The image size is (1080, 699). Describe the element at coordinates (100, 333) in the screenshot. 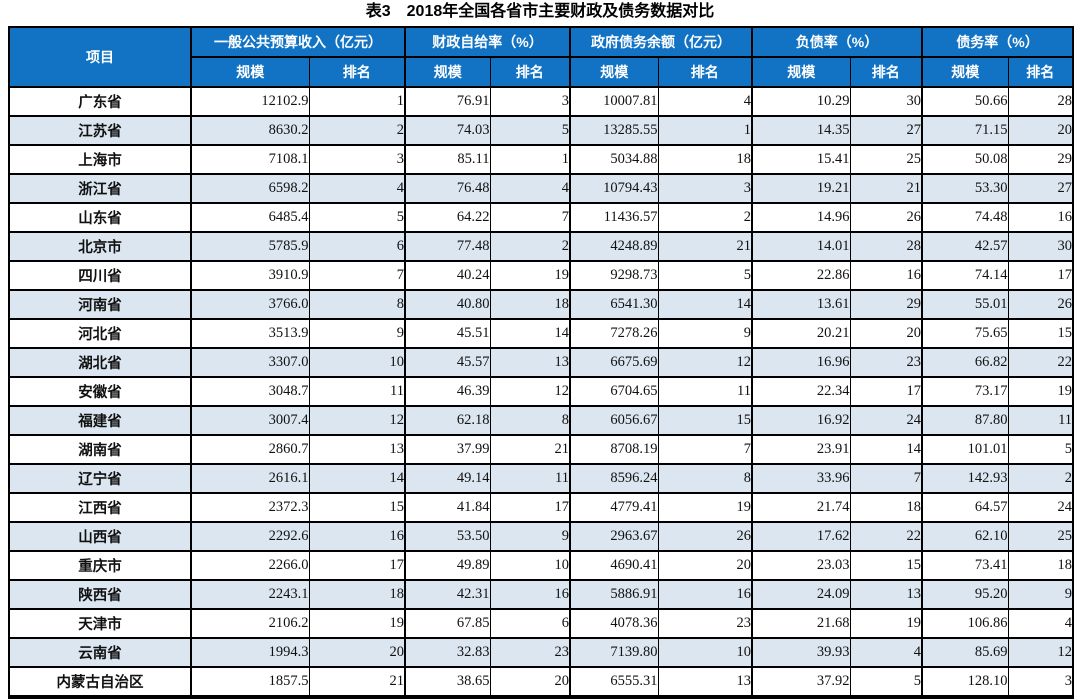

I see `province-name: 河北省` at that location.